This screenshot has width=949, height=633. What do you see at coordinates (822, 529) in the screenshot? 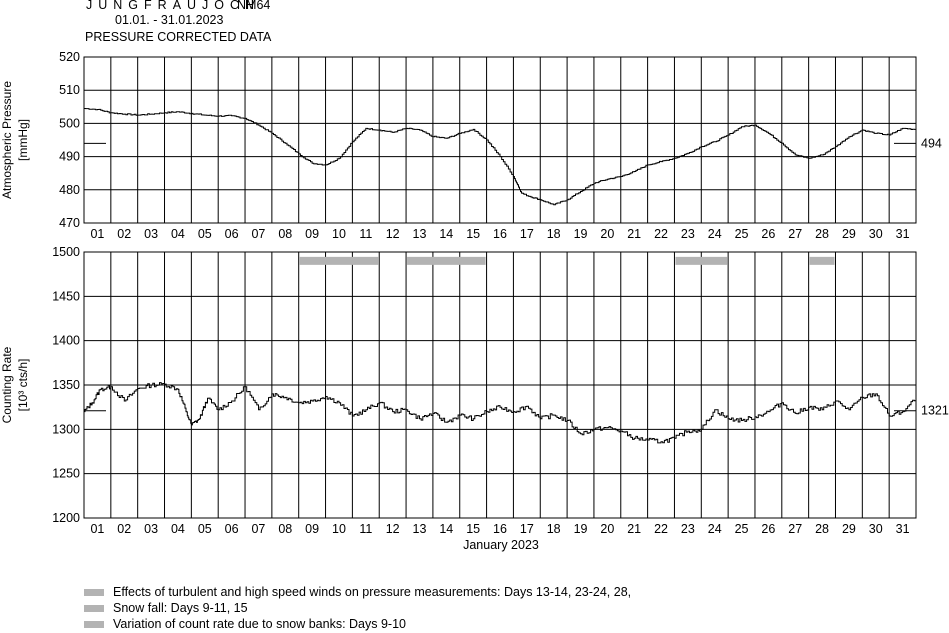
I see `x-tick-label: 28` at bounding box center [822, 529].